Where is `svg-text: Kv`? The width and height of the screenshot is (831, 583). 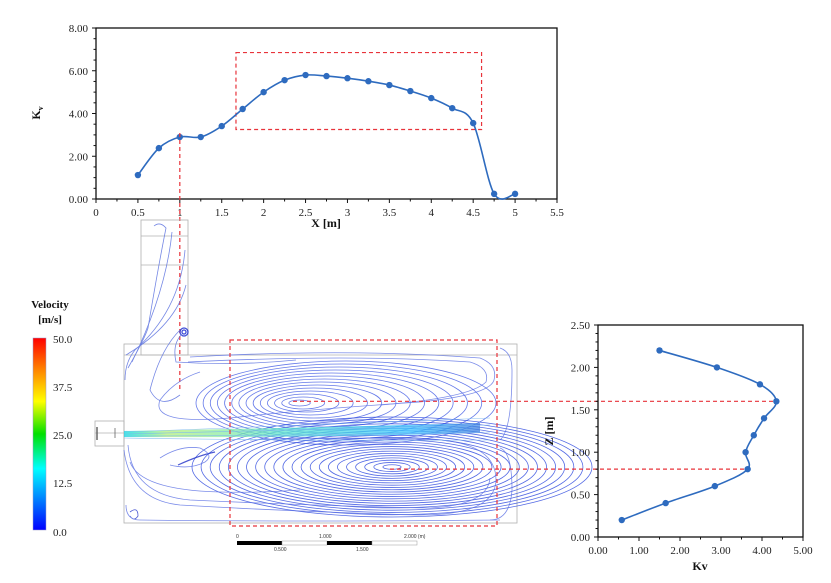
svg-text: Kv is located at coordinates (37, 112).